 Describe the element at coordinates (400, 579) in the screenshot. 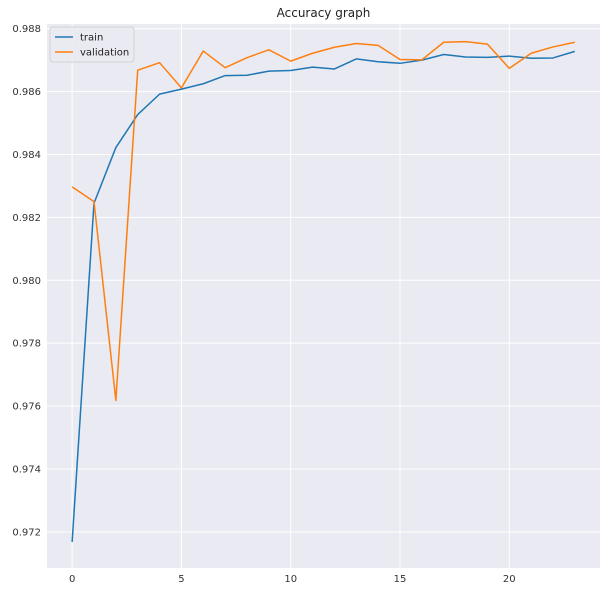

I see `x-tick-label: 15` at that location.